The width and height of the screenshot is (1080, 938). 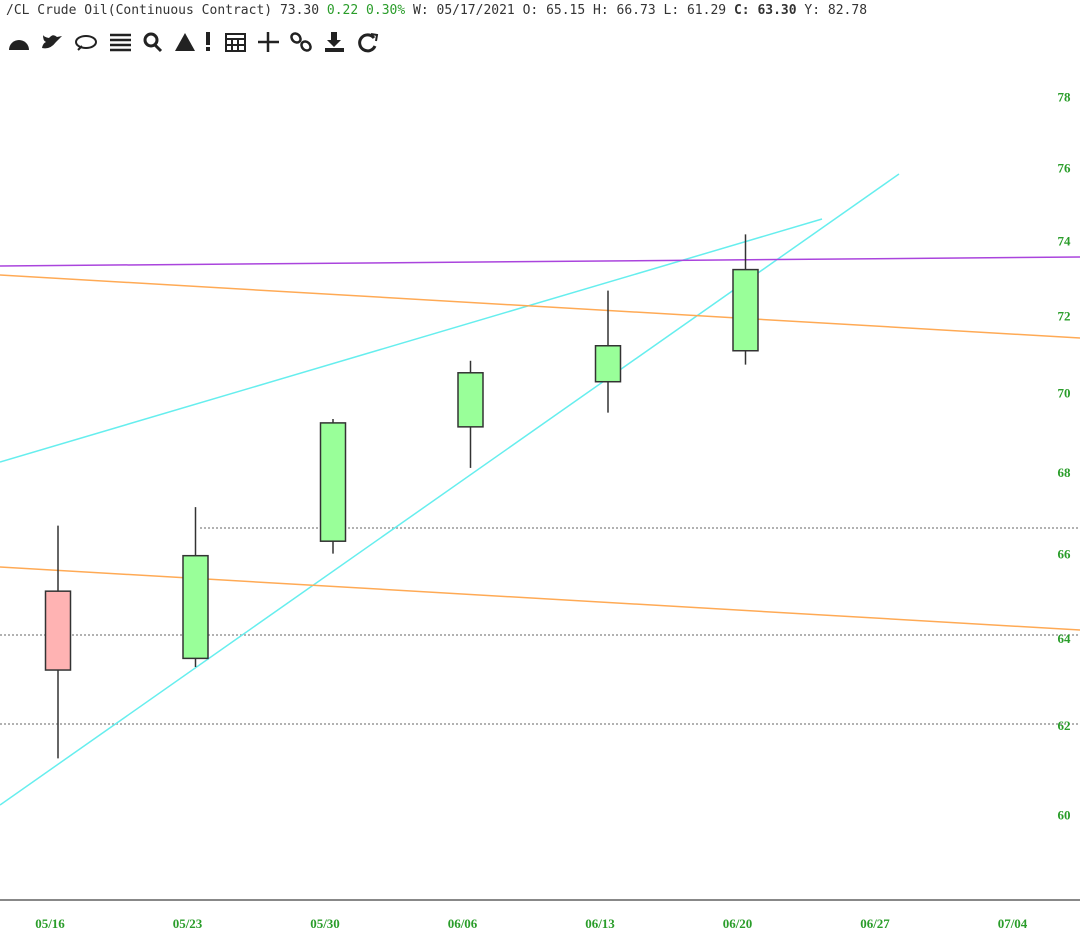 I want to click on dashboard-icon, so click(x=19, y=45).